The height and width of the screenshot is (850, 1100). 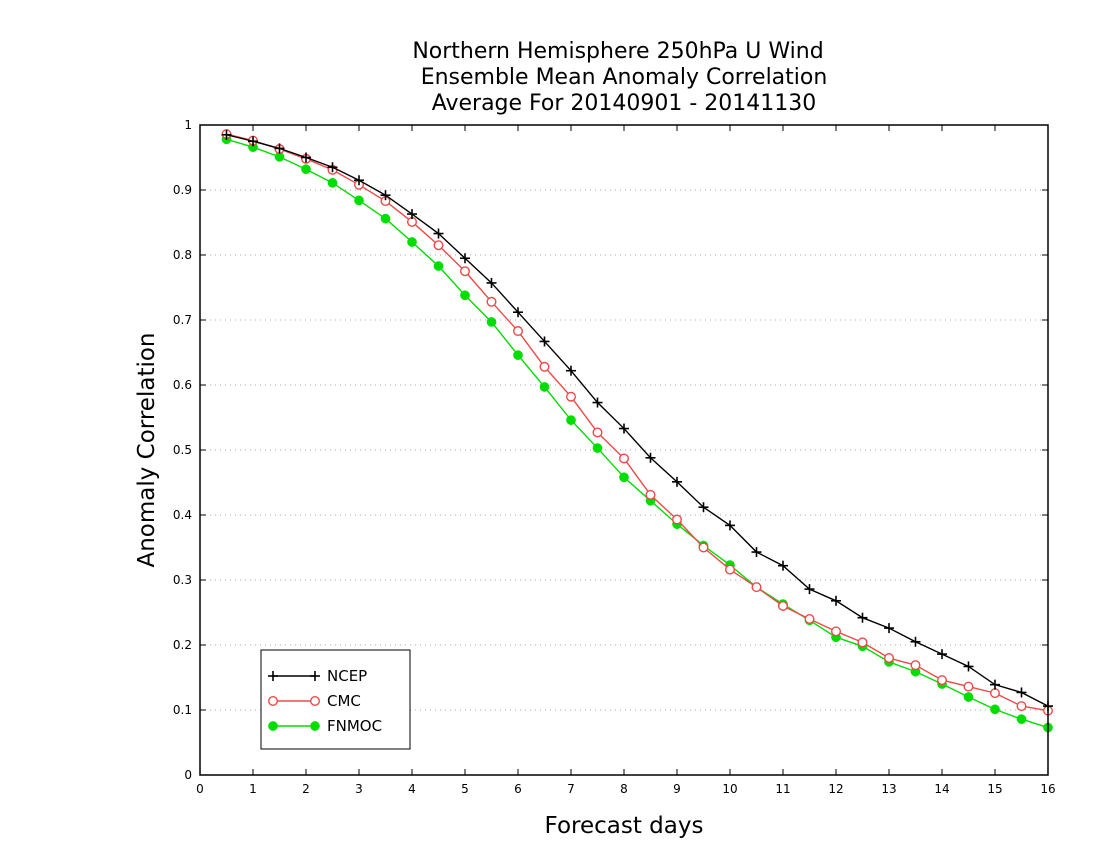 What do you see at coordinates (182, 645) in the screenshot?
I see `y-tick-label: 0.2` at bounding box center [182, 645].